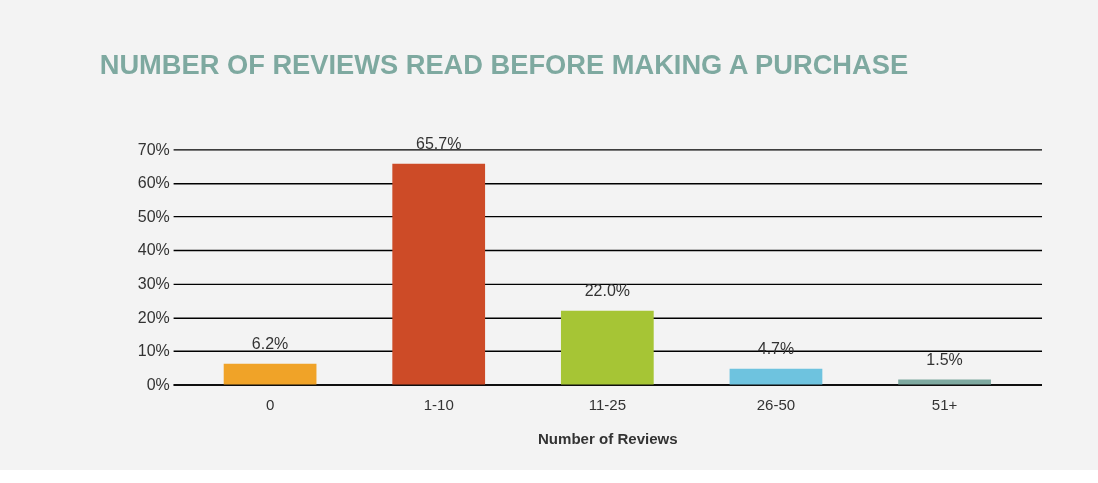 The image size is (1098, 483). What do you see at coordinates (270, 405) in the screenshot?
I see `x-tick-label: 0` at bounding box center [270, 405].